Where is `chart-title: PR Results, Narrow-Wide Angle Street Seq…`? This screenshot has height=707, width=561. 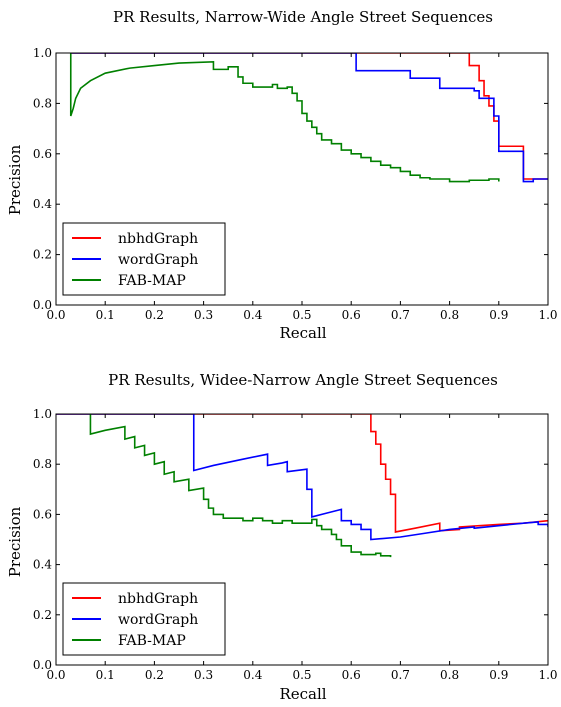 chart-title: PR Results, Narrow-Wide Angle Street Seq… is located at coordinates (303, 17).